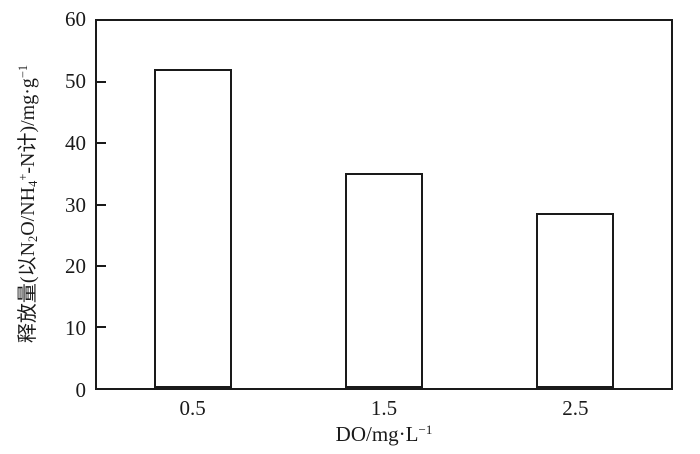  I want to click on y-tick-label: 50, so click(75, 80).